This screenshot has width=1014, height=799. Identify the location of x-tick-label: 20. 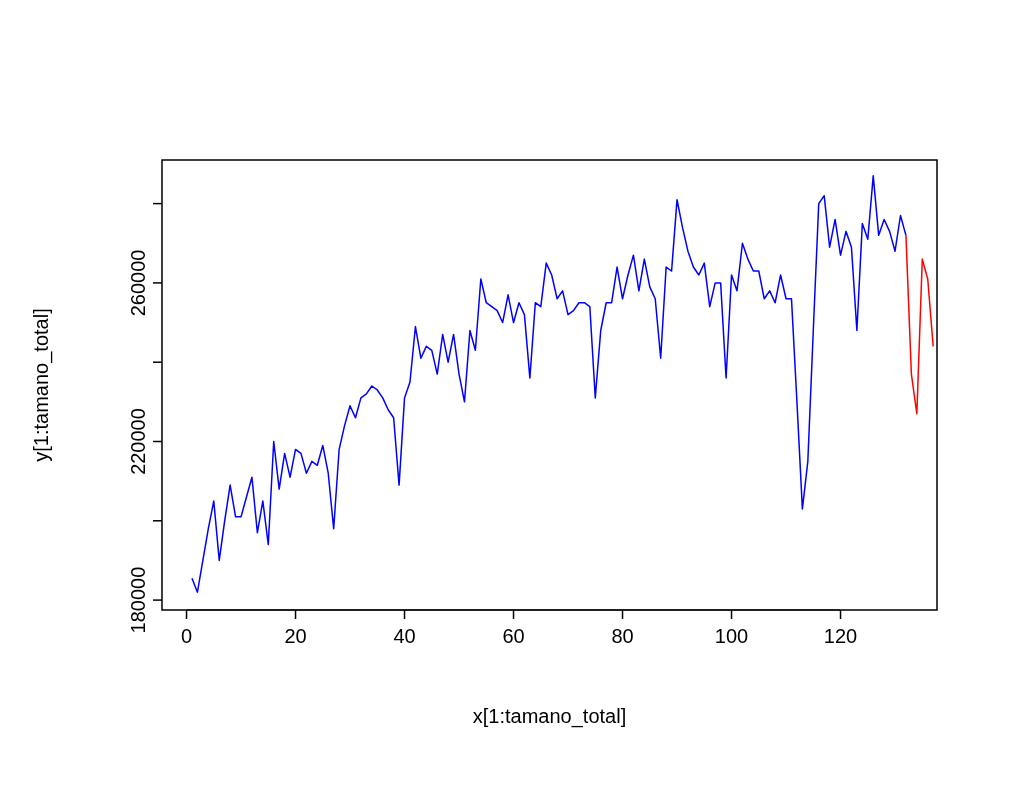
(295, 636).